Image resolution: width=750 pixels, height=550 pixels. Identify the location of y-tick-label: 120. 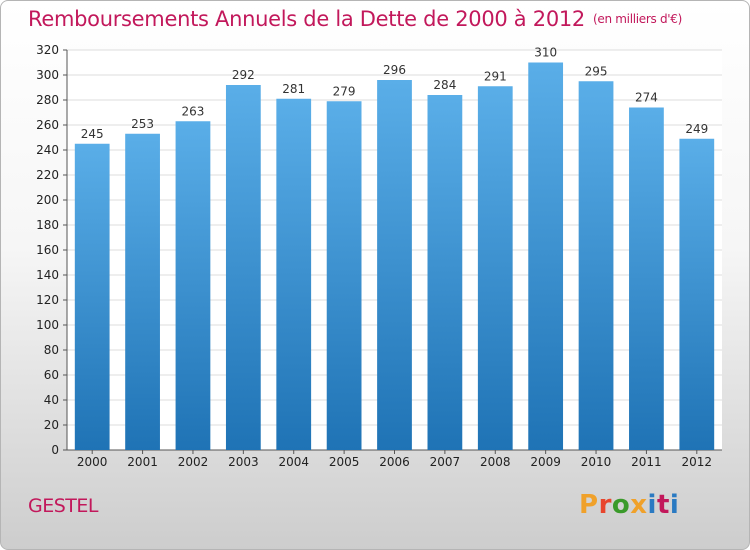
(47, 300).